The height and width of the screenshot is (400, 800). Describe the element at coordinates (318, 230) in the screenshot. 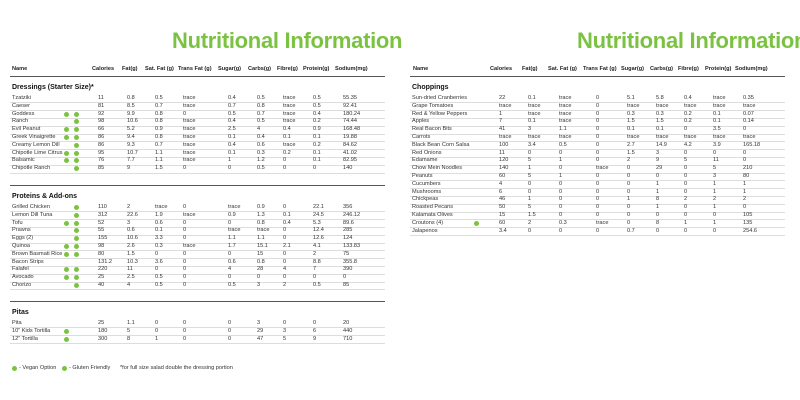

I see `nutrient-value: 12.4` at that location.